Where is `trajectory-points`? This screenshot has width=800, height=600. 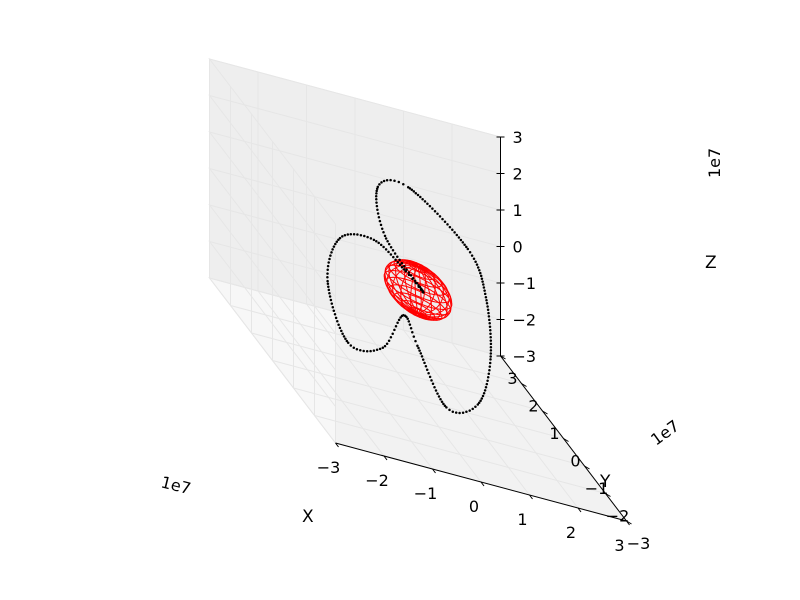 trajectory-points is located at coordinates (409, 296).